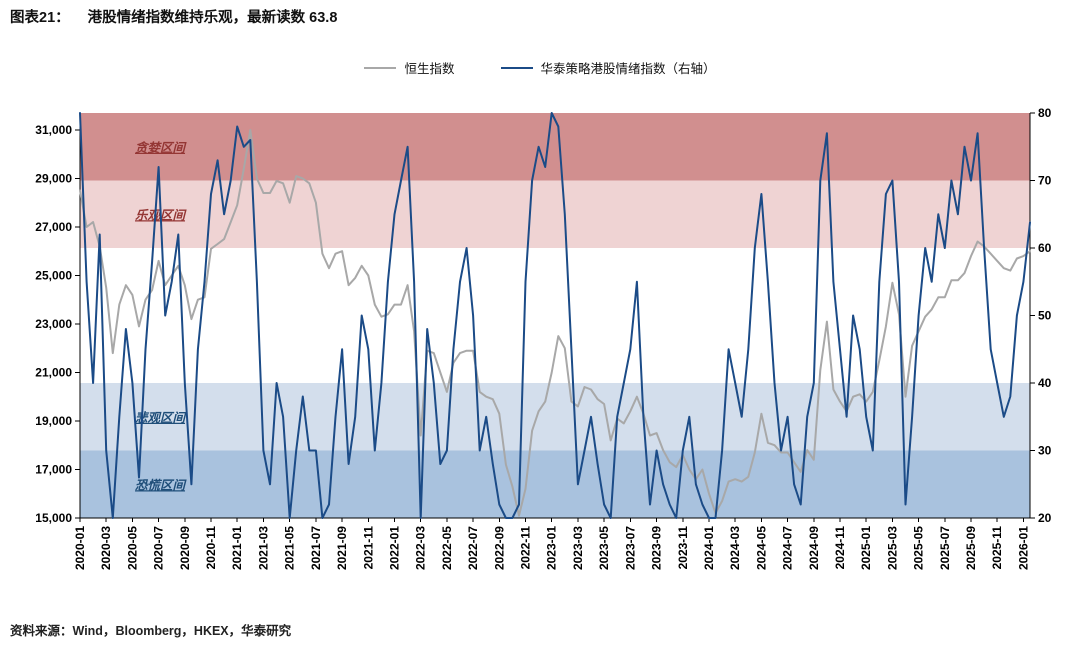 Image resolution: width=1080 pixels, height=648 pixels. I want to click on y-left-tick-label: 25,000, so click(53, 275).